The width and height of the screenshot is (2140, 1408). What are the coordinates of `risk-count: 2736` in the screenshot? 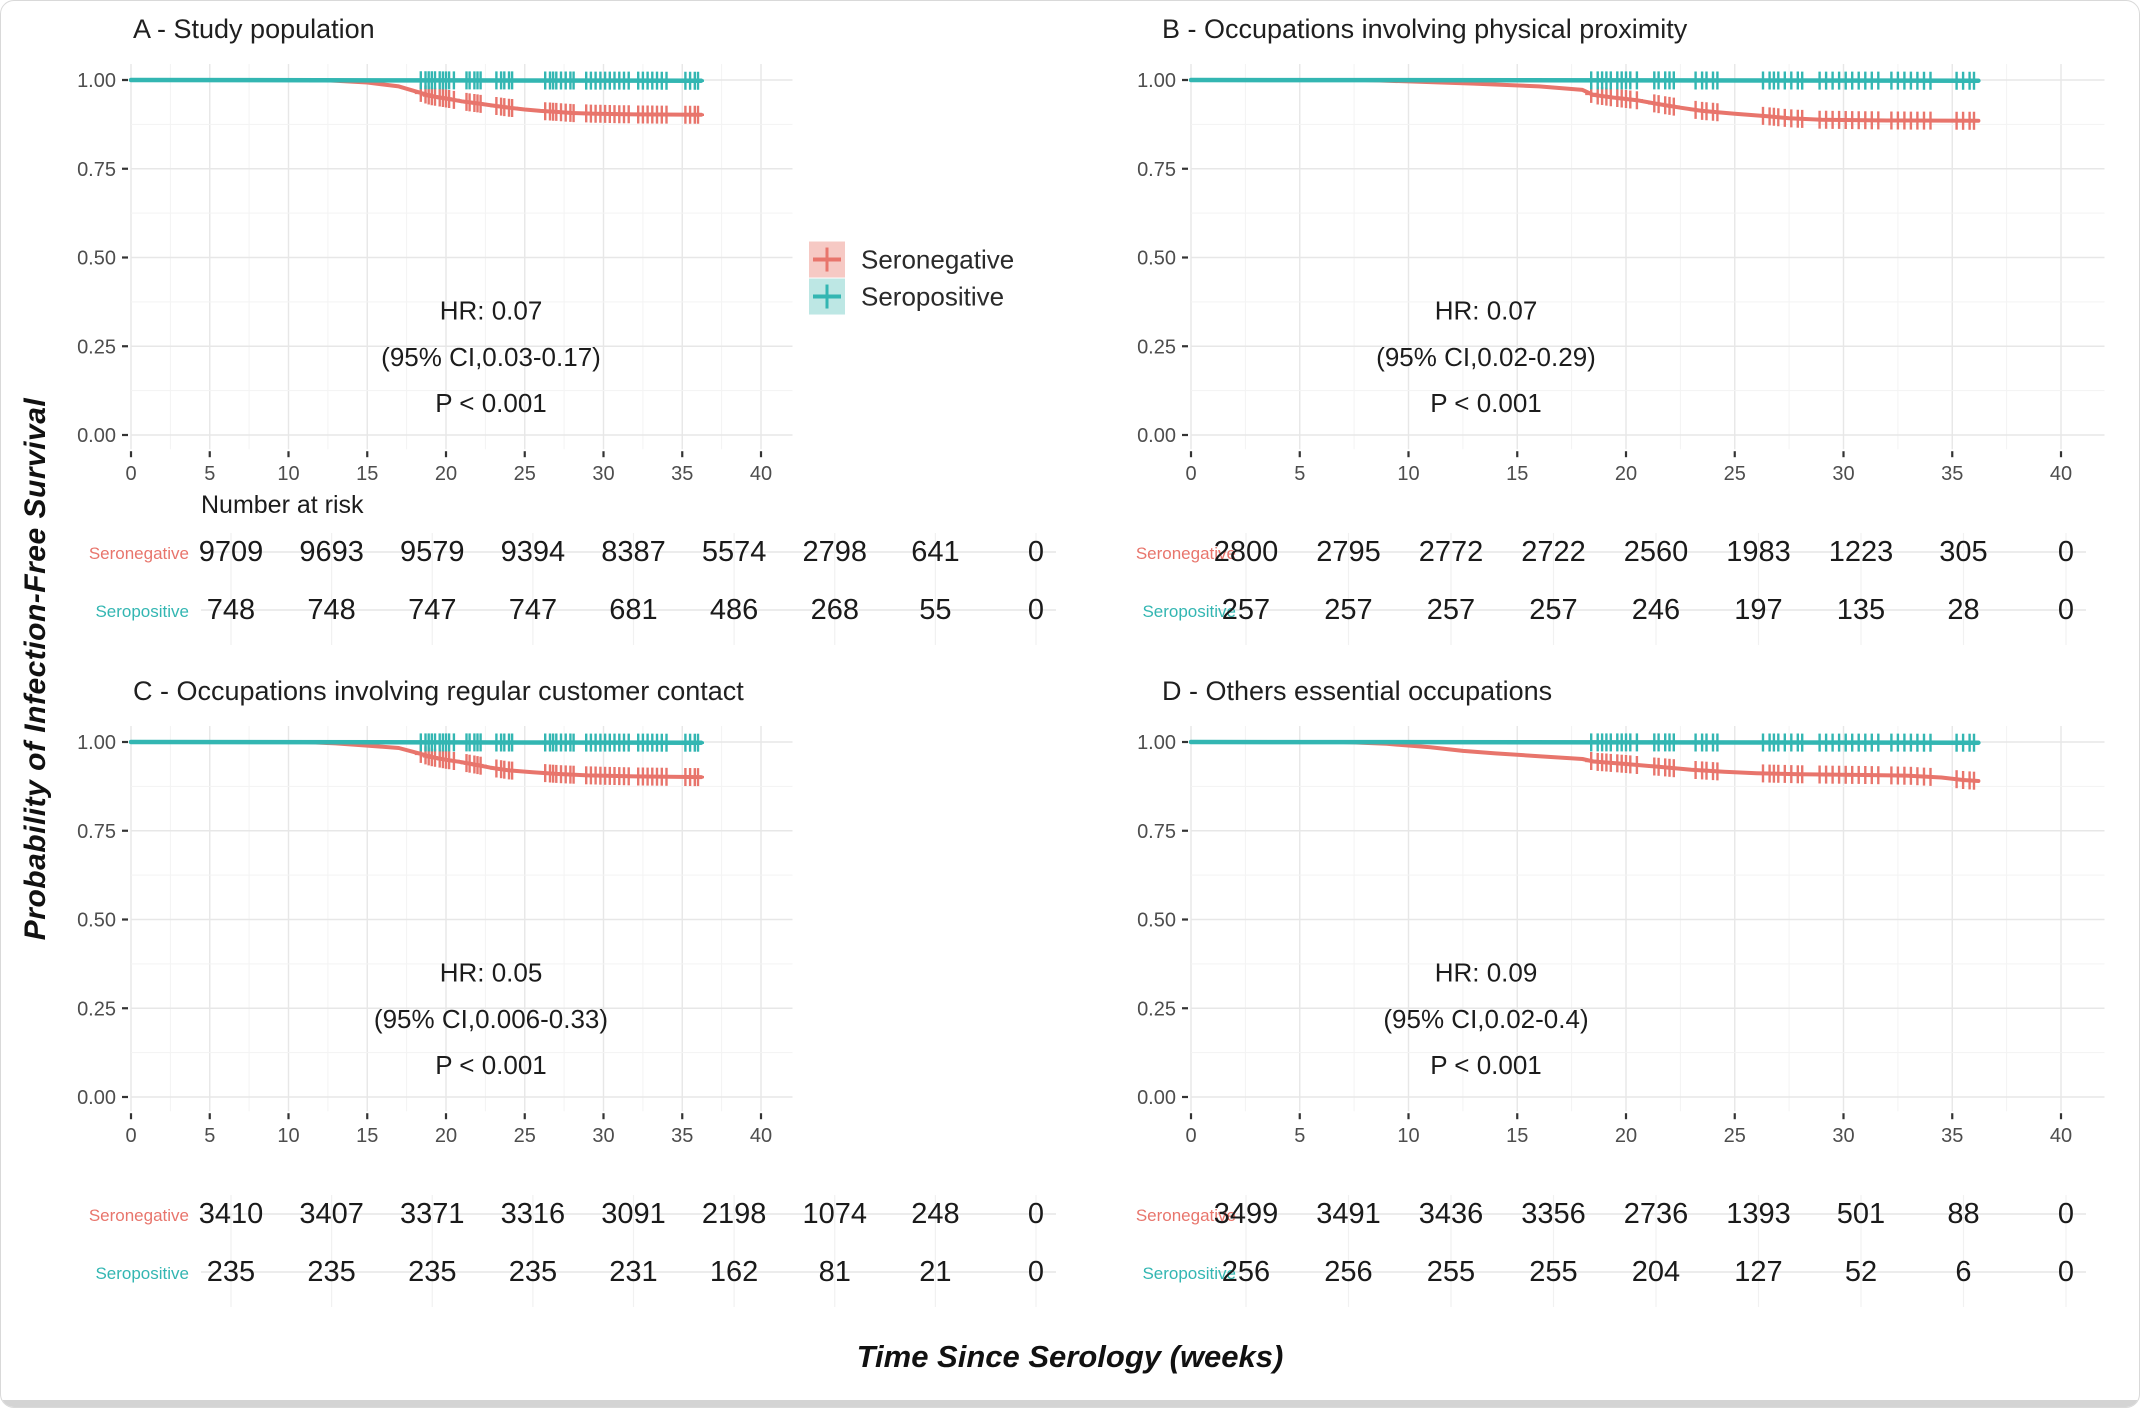 It's located at (1656, 1214).